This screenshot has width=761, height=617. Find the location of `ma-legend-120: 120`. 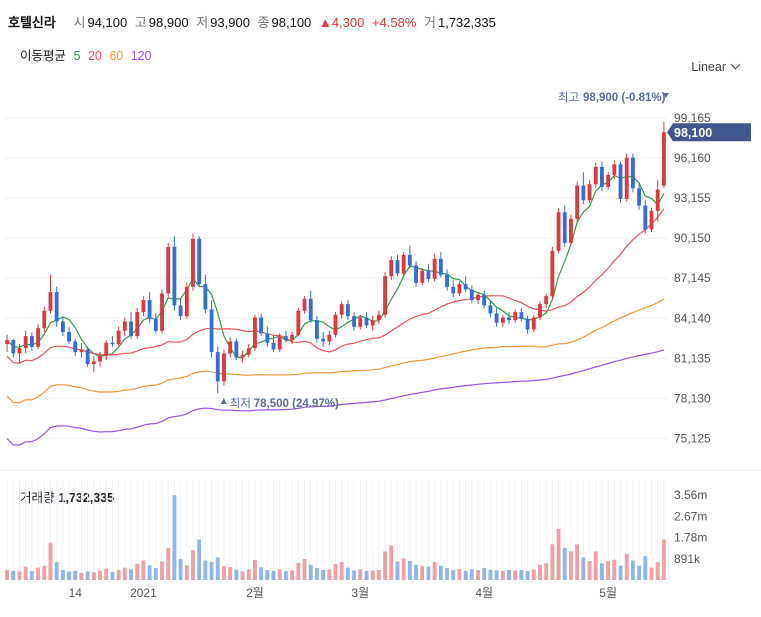

ma-legend-120: 120 is located at coordinates (141, 56).